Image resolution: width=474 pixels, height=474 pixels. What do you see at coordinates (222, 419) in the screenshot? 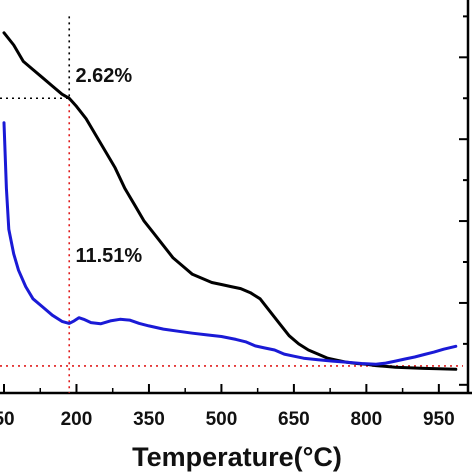
I see `x-tick-label: 500` at bounding box center [222, 419].